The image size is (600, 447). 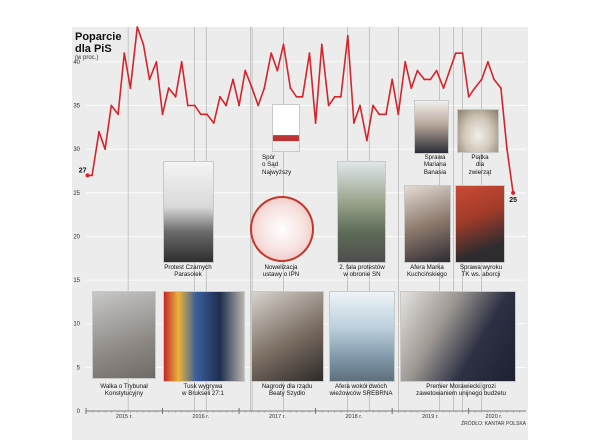 What do you see at coordinates (493, 424) in the screenshot?
I see `source-note: ŹRÓDŁO: KANTAR POLSKA` at bounding box center [493, 424].